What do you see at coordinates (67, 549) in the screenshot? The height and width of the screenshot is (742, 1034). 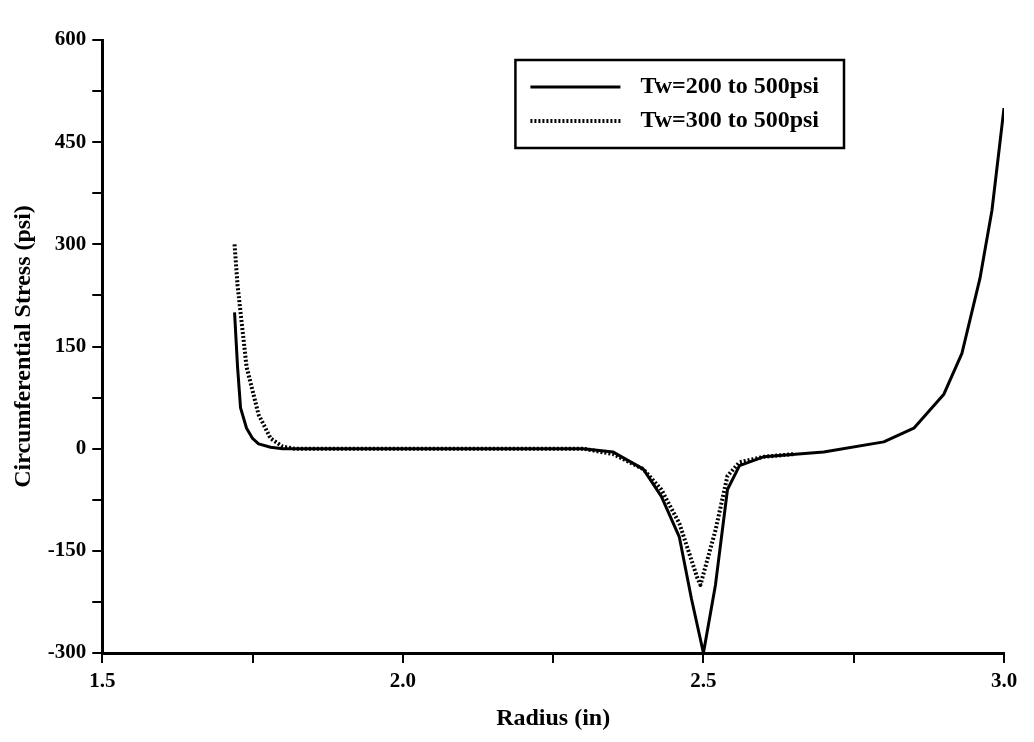 I see `y-tick-label: -150` at bounding box center [67, 549].